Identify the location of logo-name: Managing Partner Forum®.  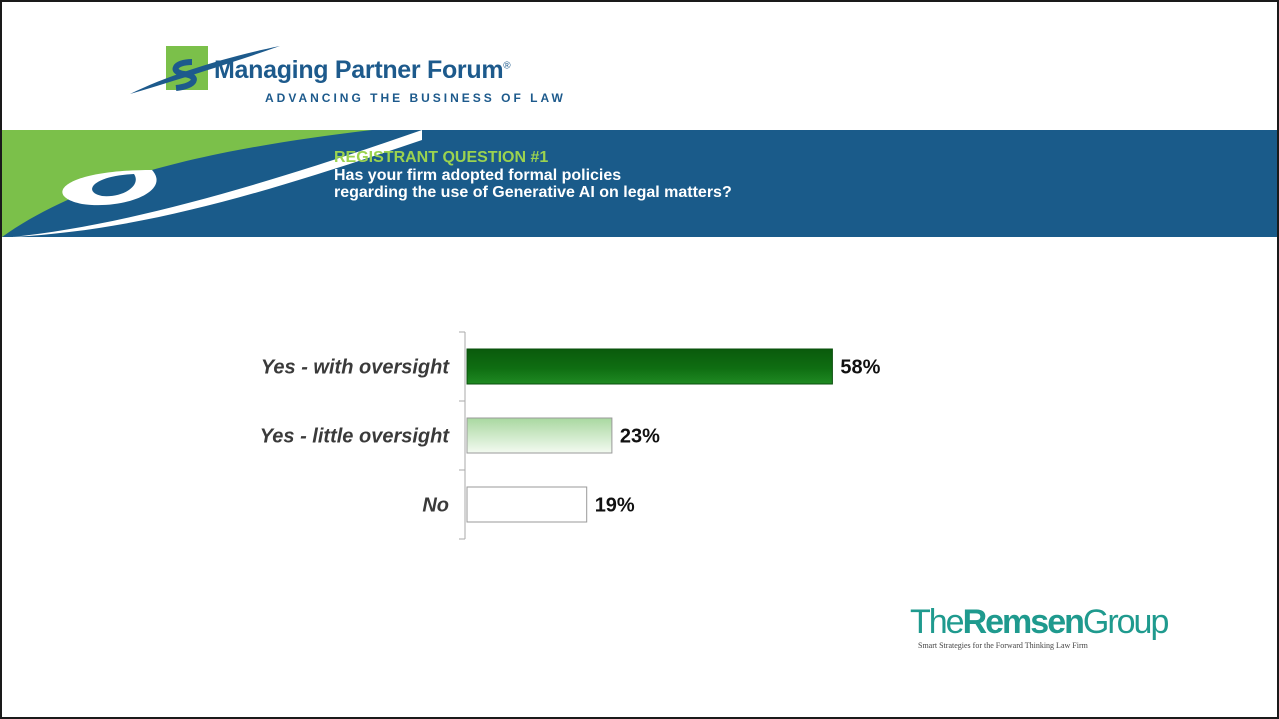
(362, 70).